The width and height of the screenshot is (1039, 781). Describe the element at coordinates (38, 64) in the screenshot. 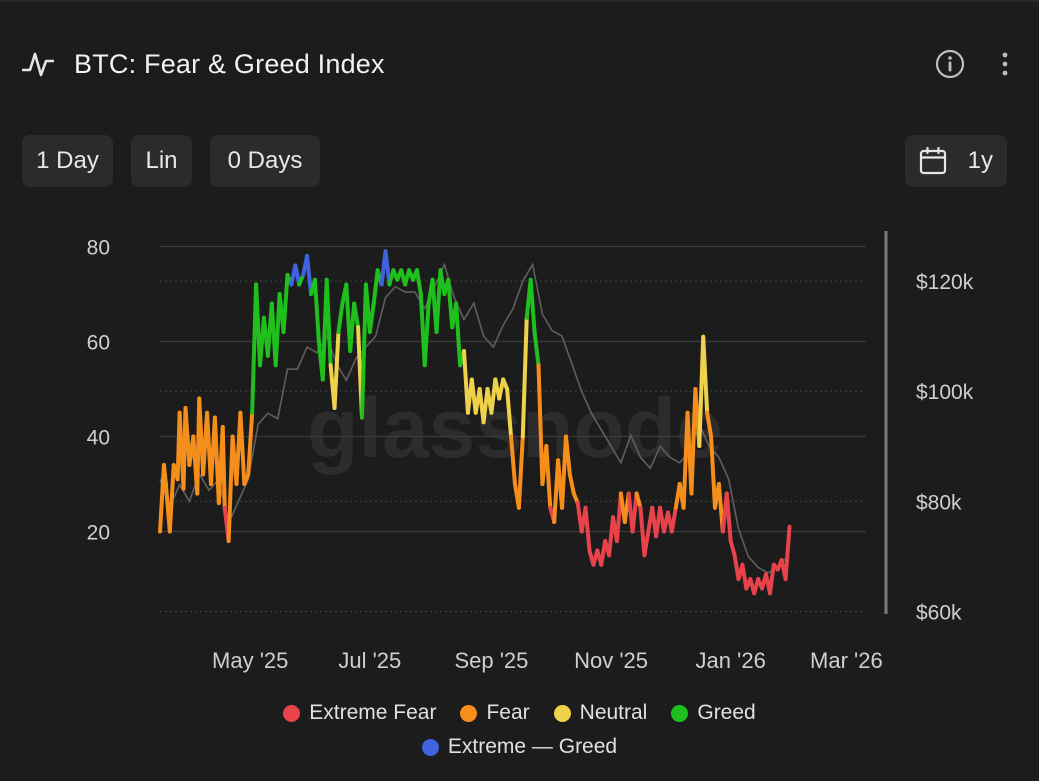

I see `pulse-icon` at that location.